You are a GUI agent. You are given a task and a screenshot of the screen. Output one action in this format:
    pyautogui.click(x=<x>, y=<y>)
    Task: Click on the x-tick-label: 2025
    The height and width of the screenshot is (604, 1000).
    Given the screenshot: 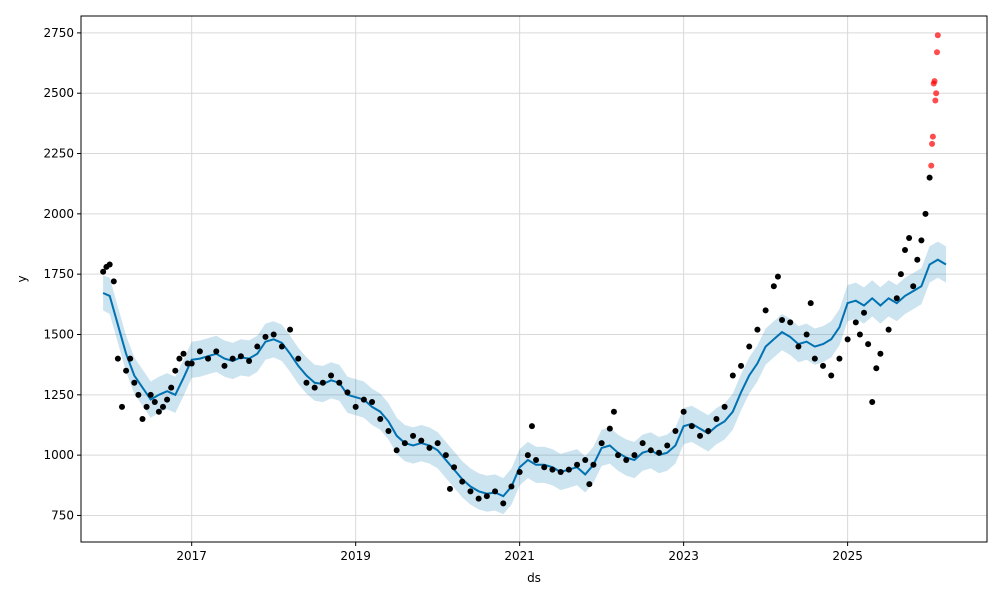 What is the action you would take?
    pyautogui.click(x=847, y=556)
    